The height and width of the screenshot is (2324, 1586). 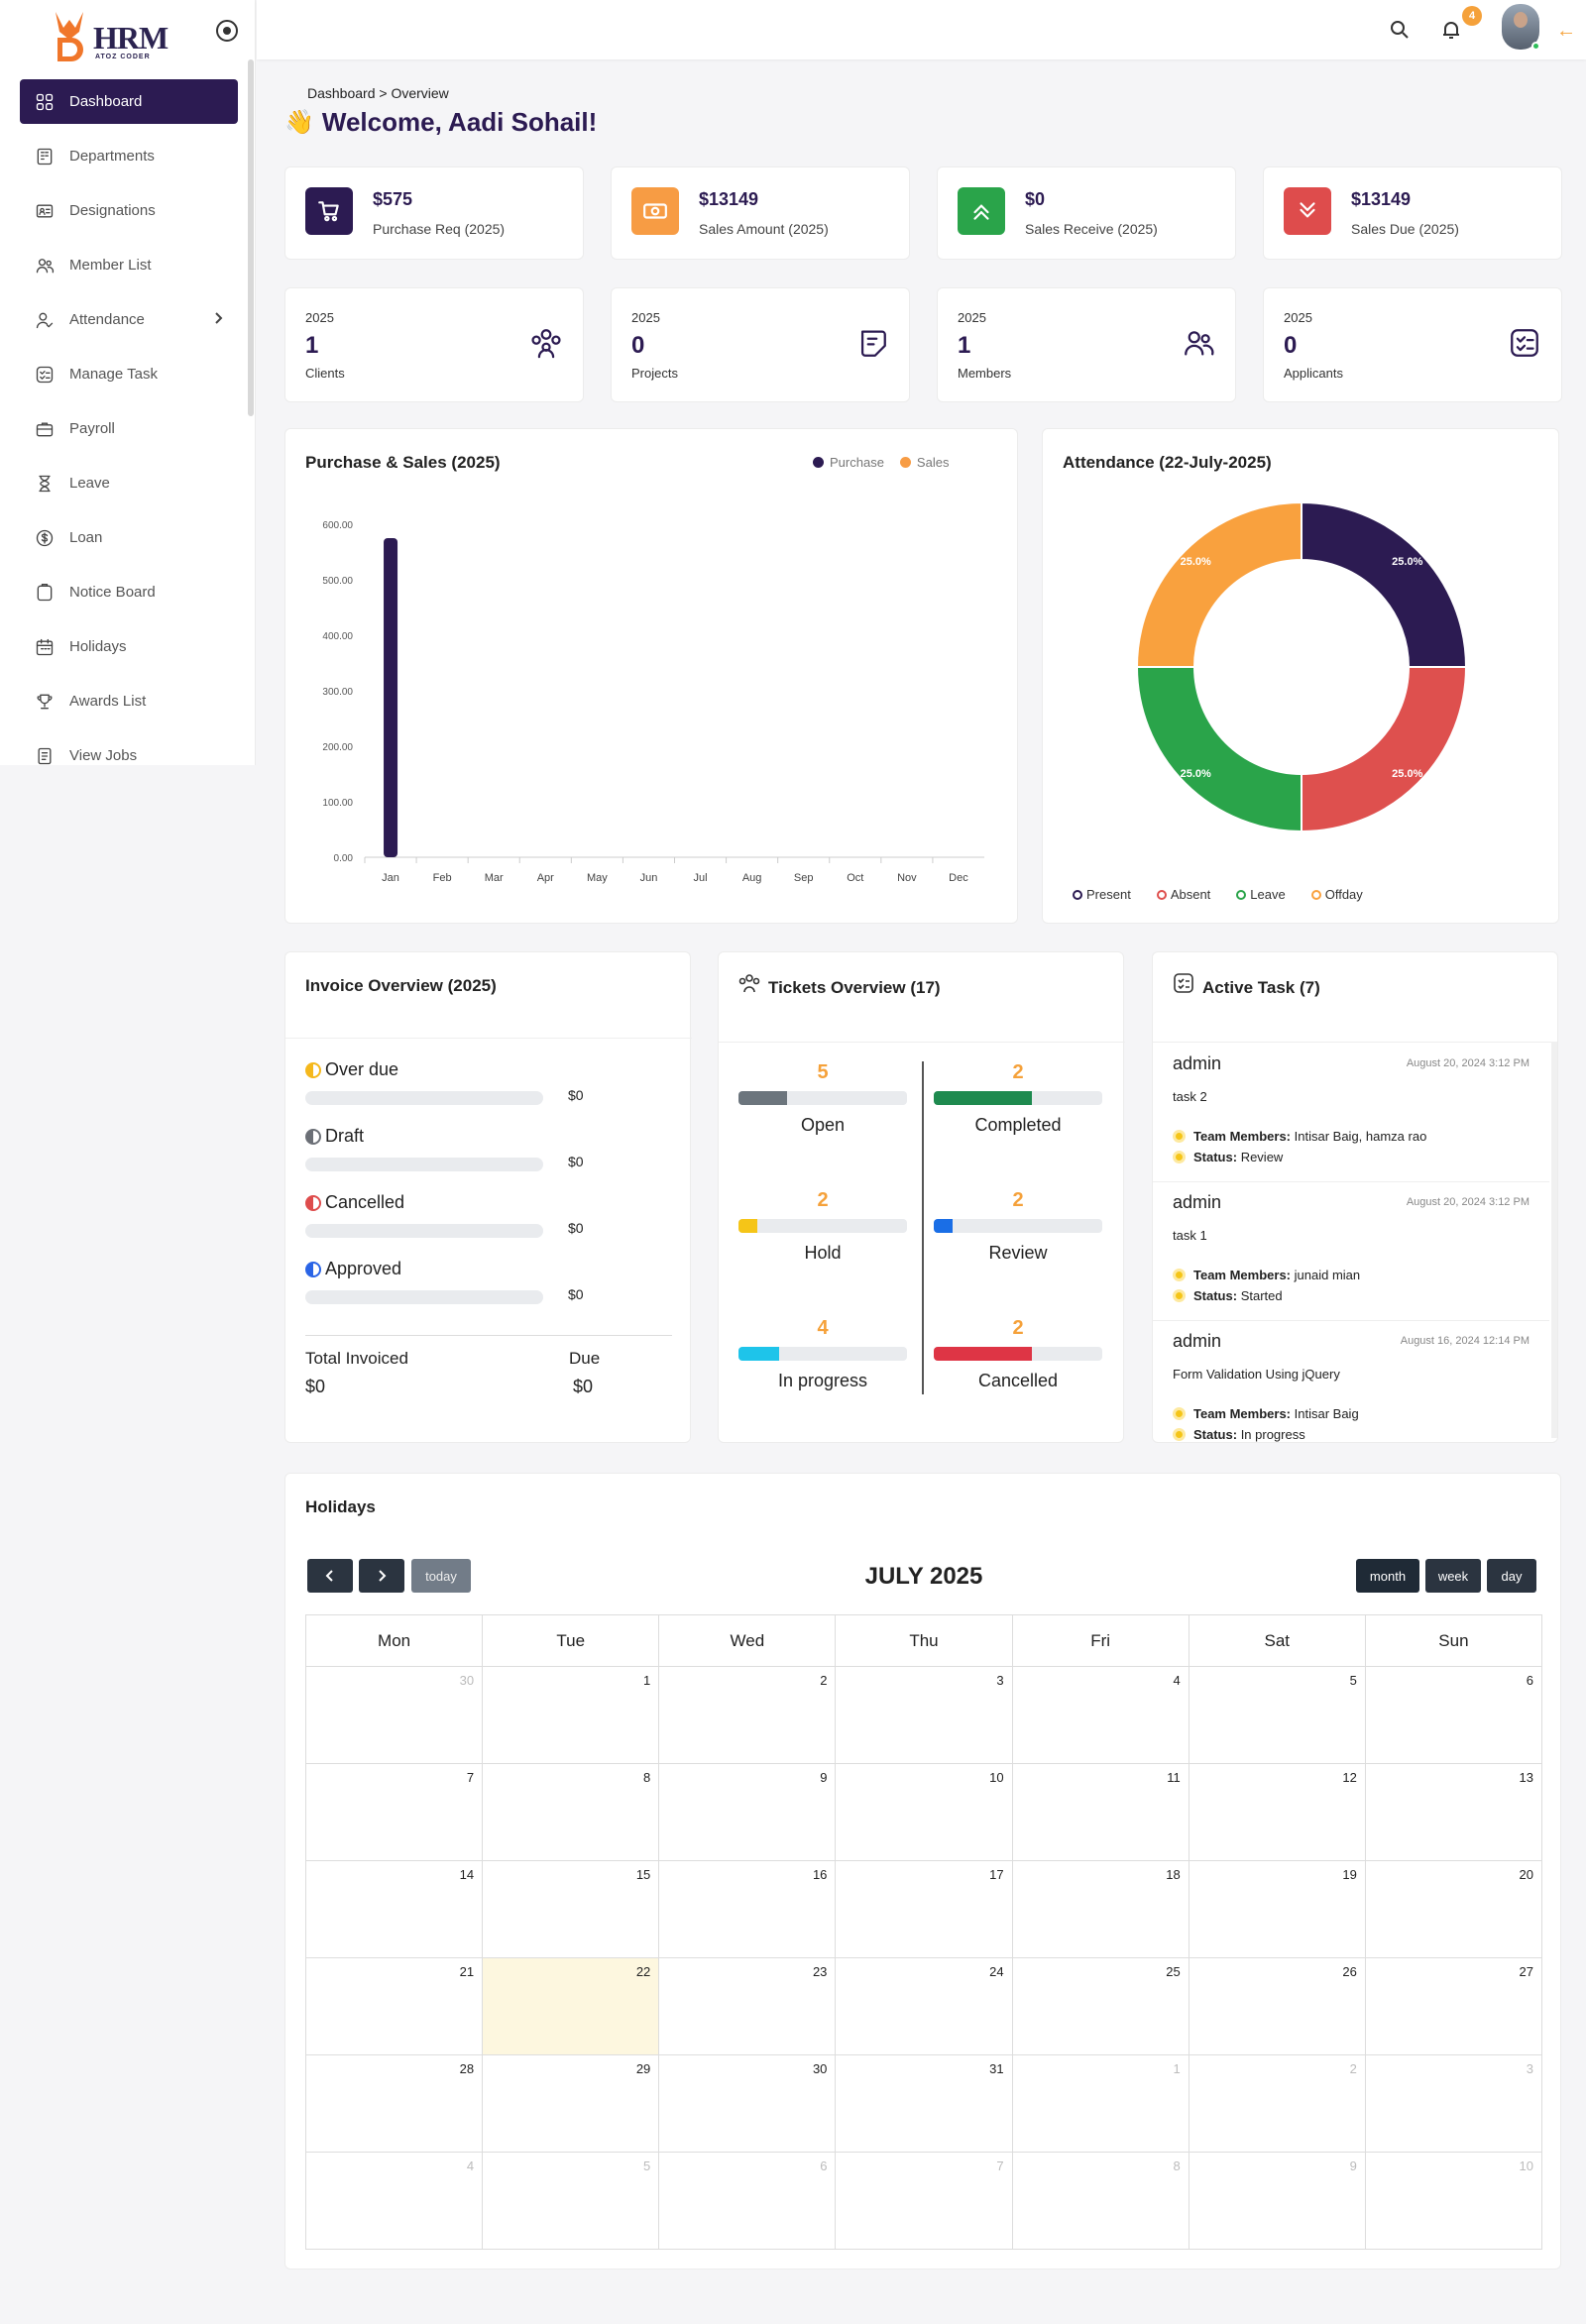 What do you see at coordinates (1453, 1909) in the screenshot?
I see `calendar-day: 20` at bounding box center [1453, 1909].